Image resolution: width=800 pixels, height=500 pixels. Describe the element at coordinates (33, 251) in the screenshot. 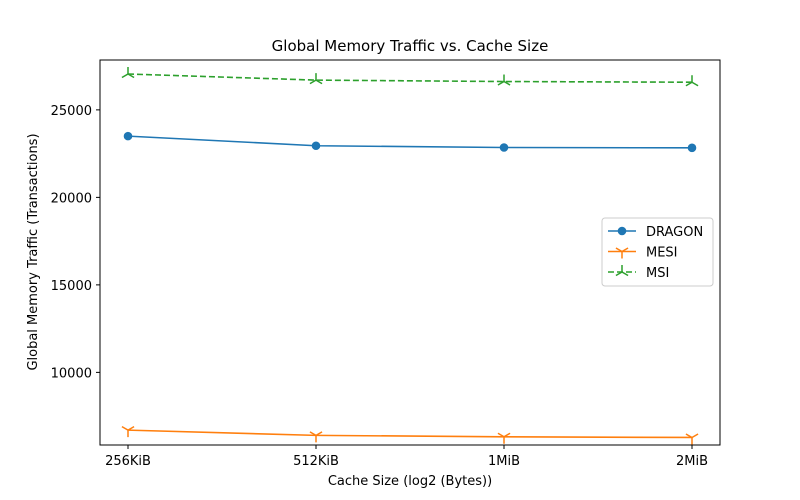

I see `y-axis-label: Global Memory Traffic (Transactions)` at that location.